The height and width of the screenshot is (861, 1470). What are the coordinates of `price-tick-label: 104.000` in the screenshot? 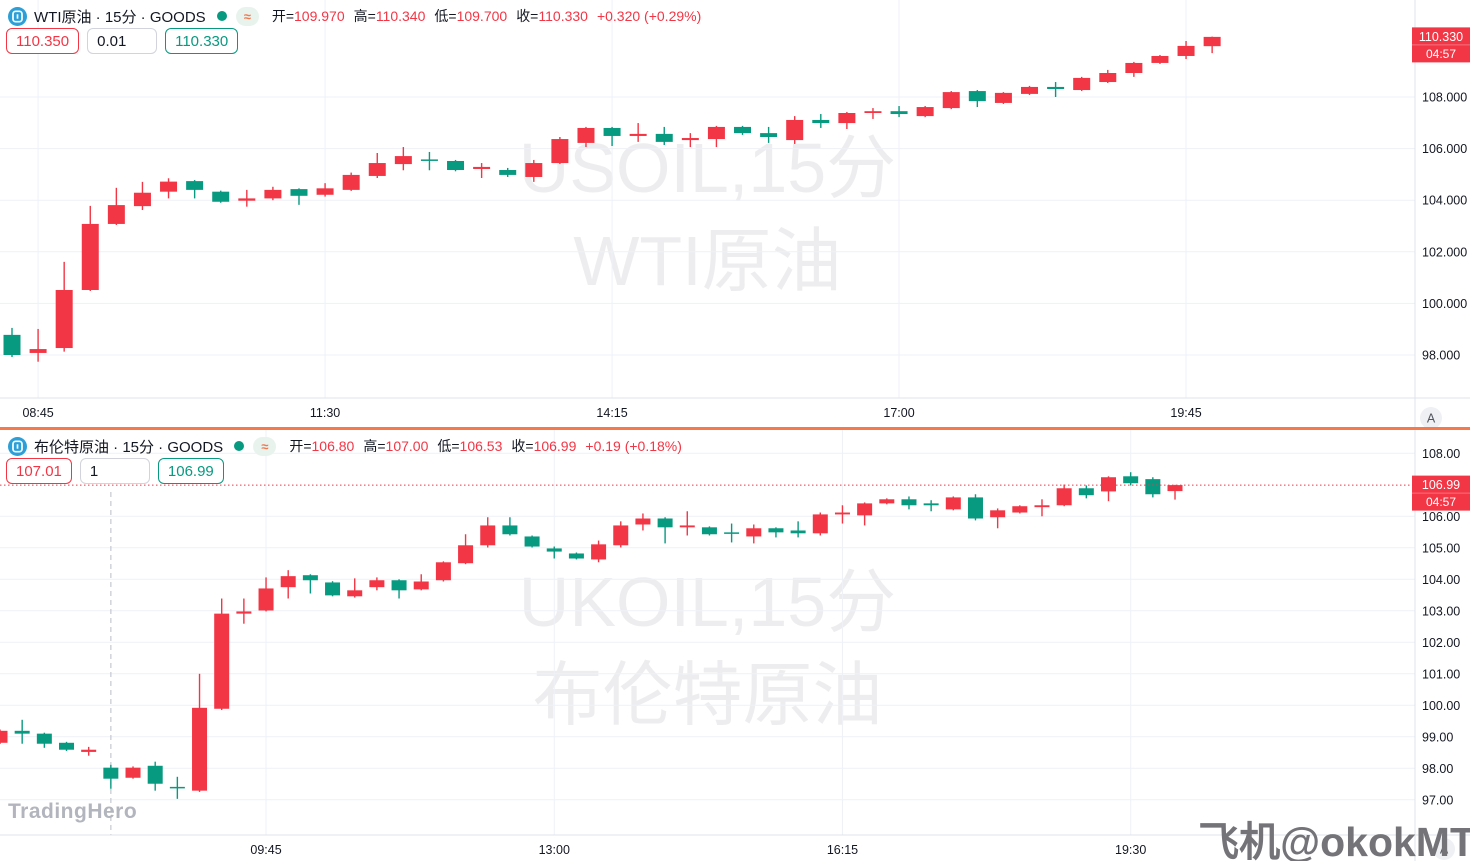 It's located at (1444, 201).